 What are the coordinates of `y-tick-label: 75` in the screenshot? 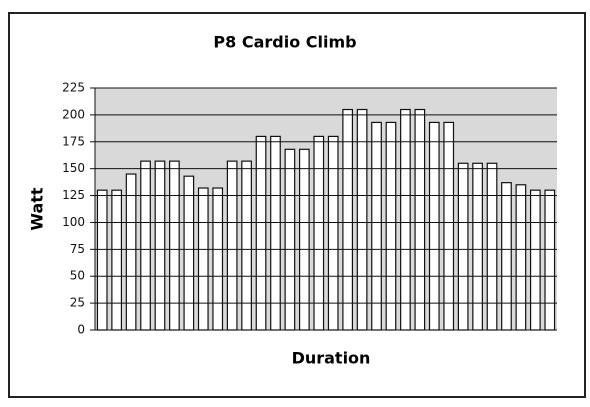 It's located at (77, 249).